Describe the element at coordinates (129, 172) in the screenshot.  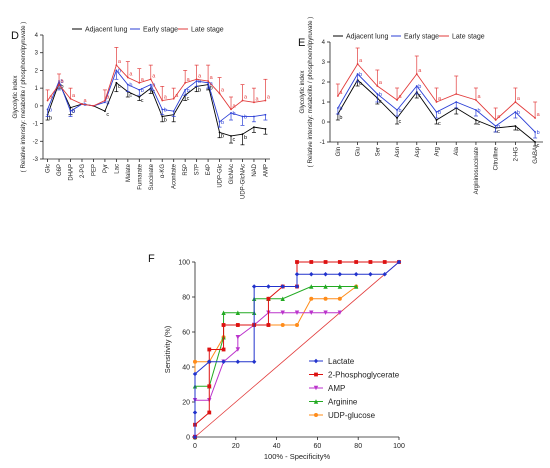
I see `x-tick-label: Malate` at that location.